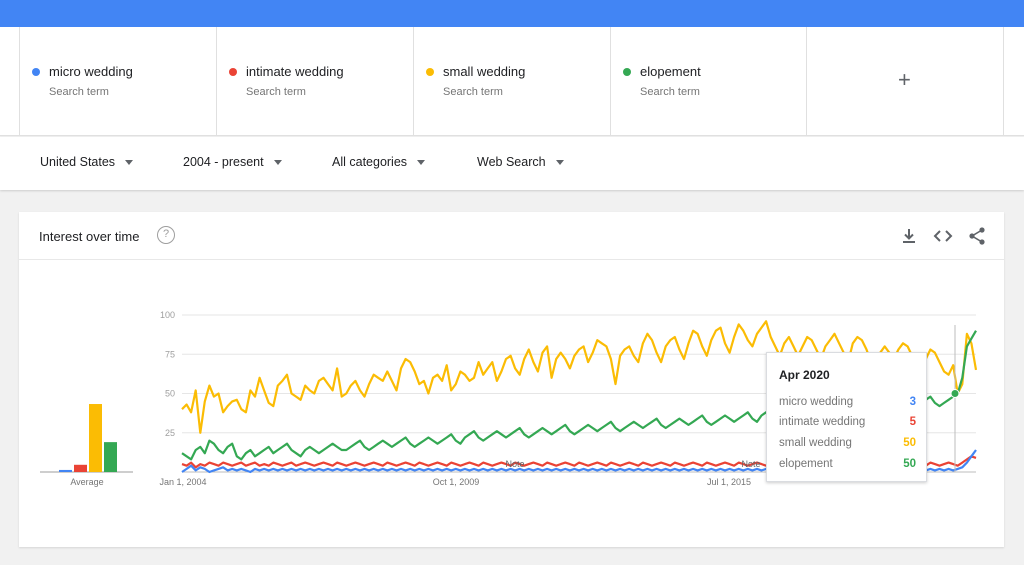 This screenshot has width=1024, height=565. What do you see at coordinates (170, 394) in the screenshot?
I see `y-tick-label: 50` at bounding box center [170, 394].